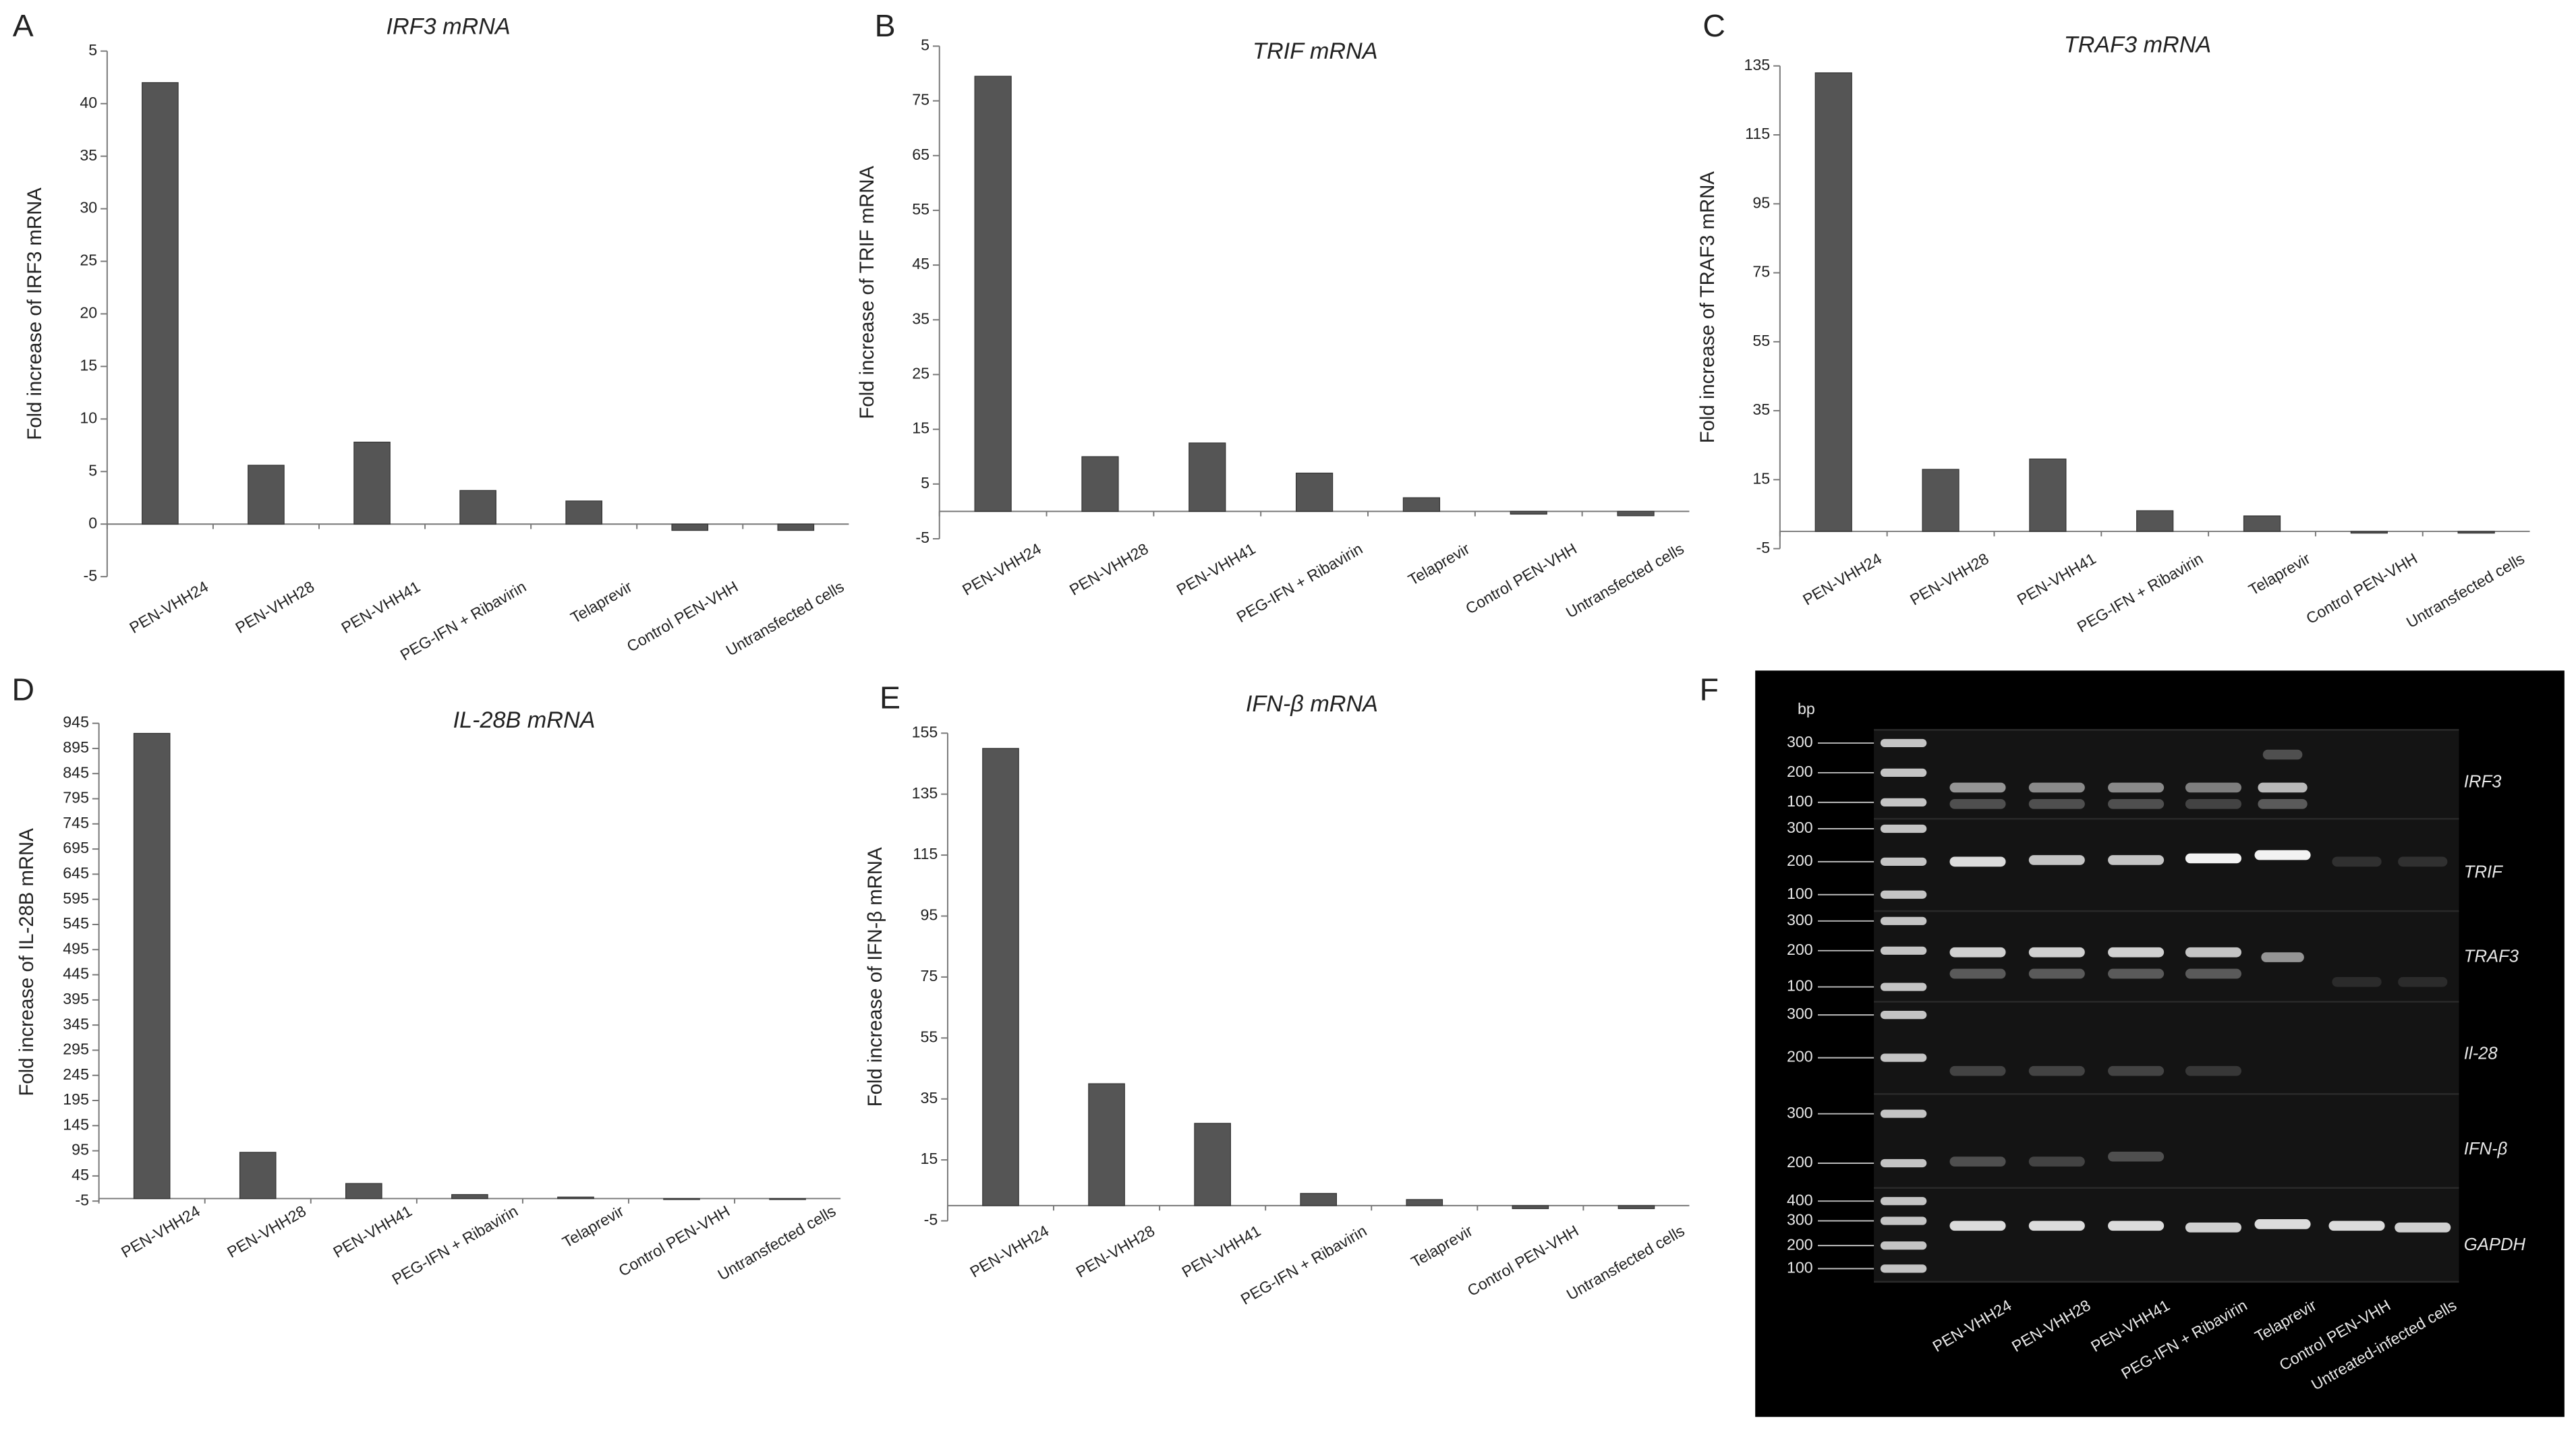  I want to click on chart-title: IL-28B mRNA, so click(524, 720).